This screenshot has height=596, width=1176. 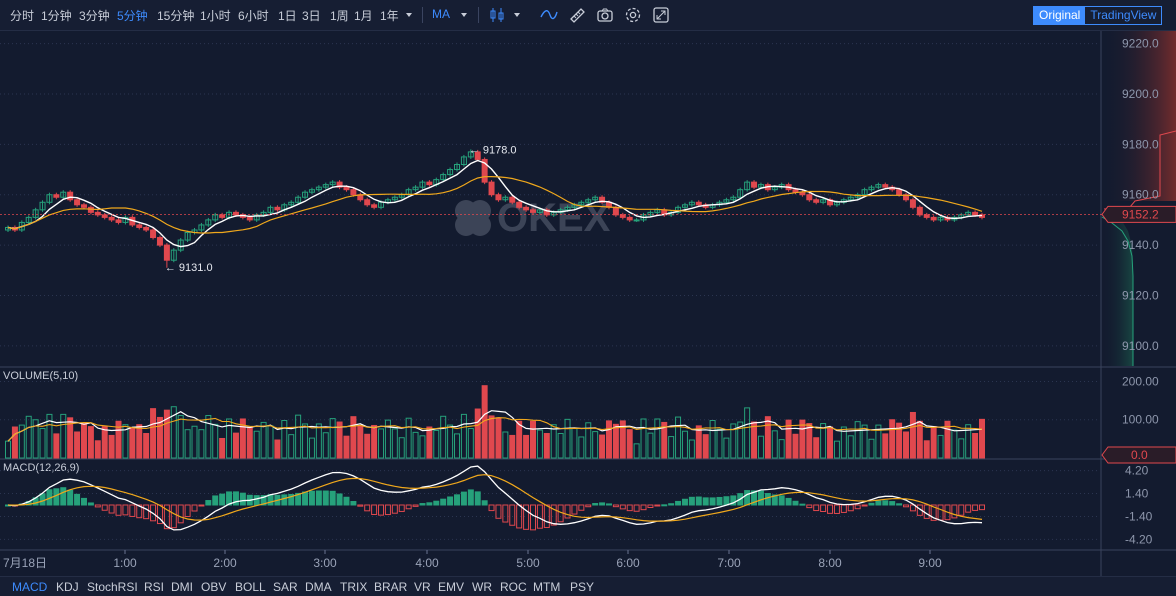 I want to click on interval-0: 分时, so click(x=22, y=16).